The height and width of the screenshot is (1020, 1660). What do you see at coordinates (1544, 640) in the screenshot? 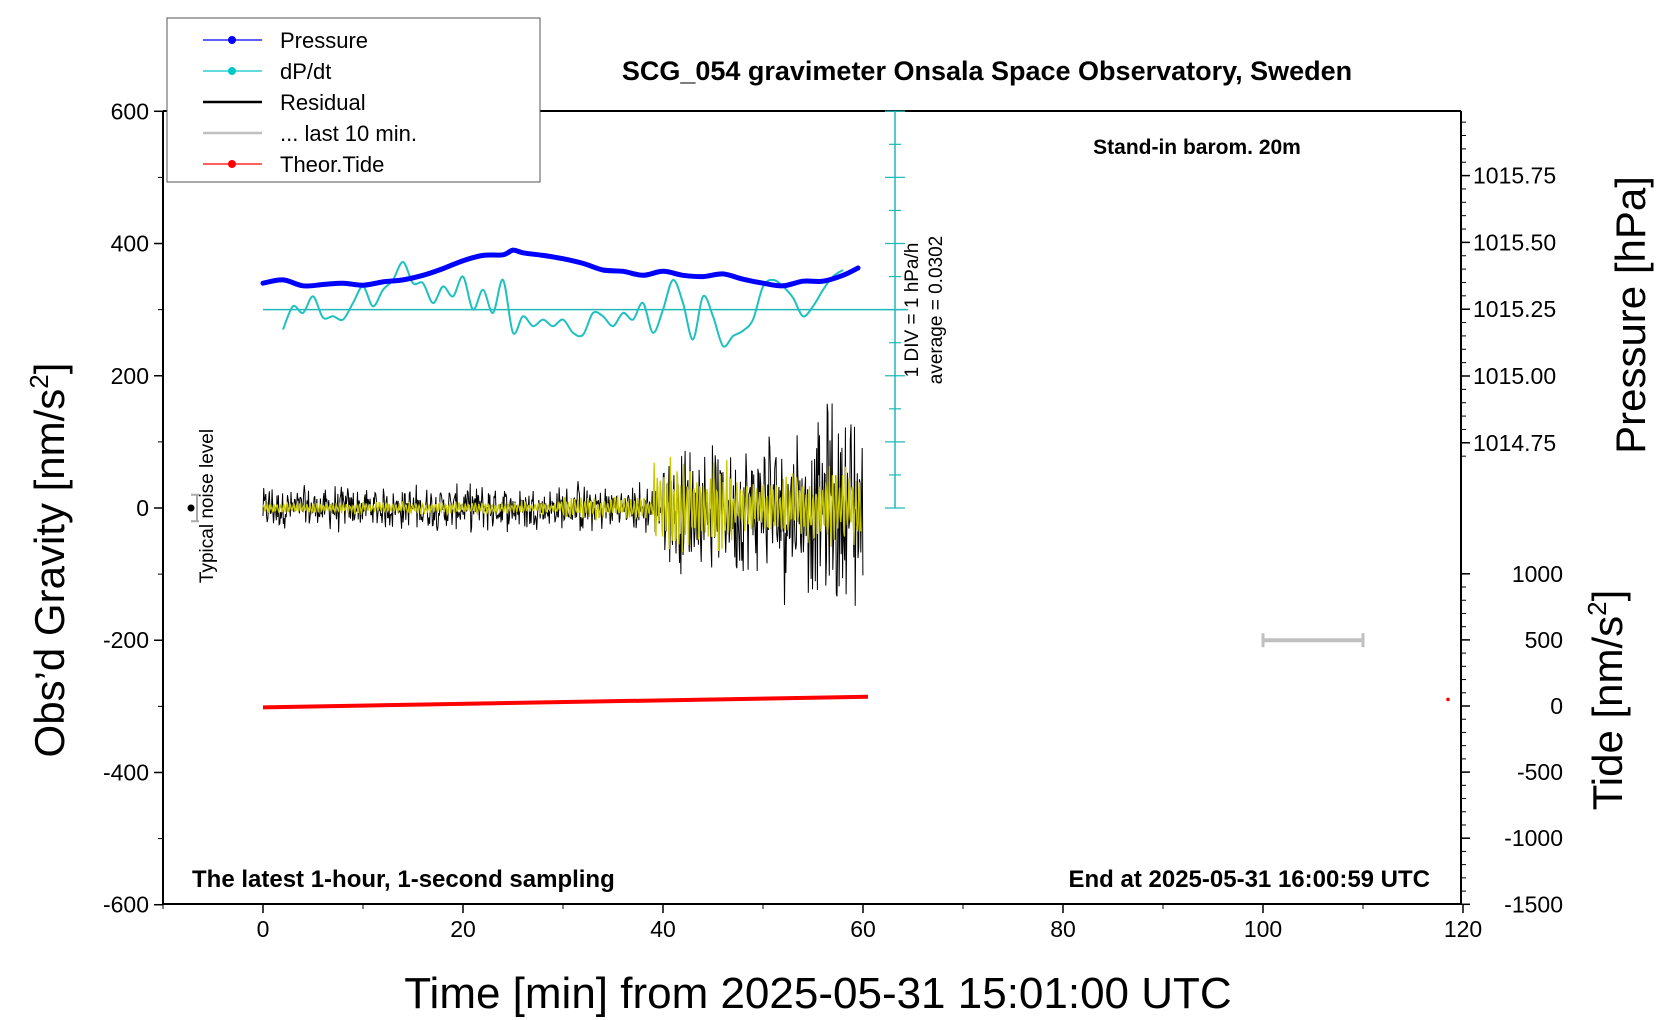
I see `tide-tick-label: 500` at bounding box center [1544, 640].